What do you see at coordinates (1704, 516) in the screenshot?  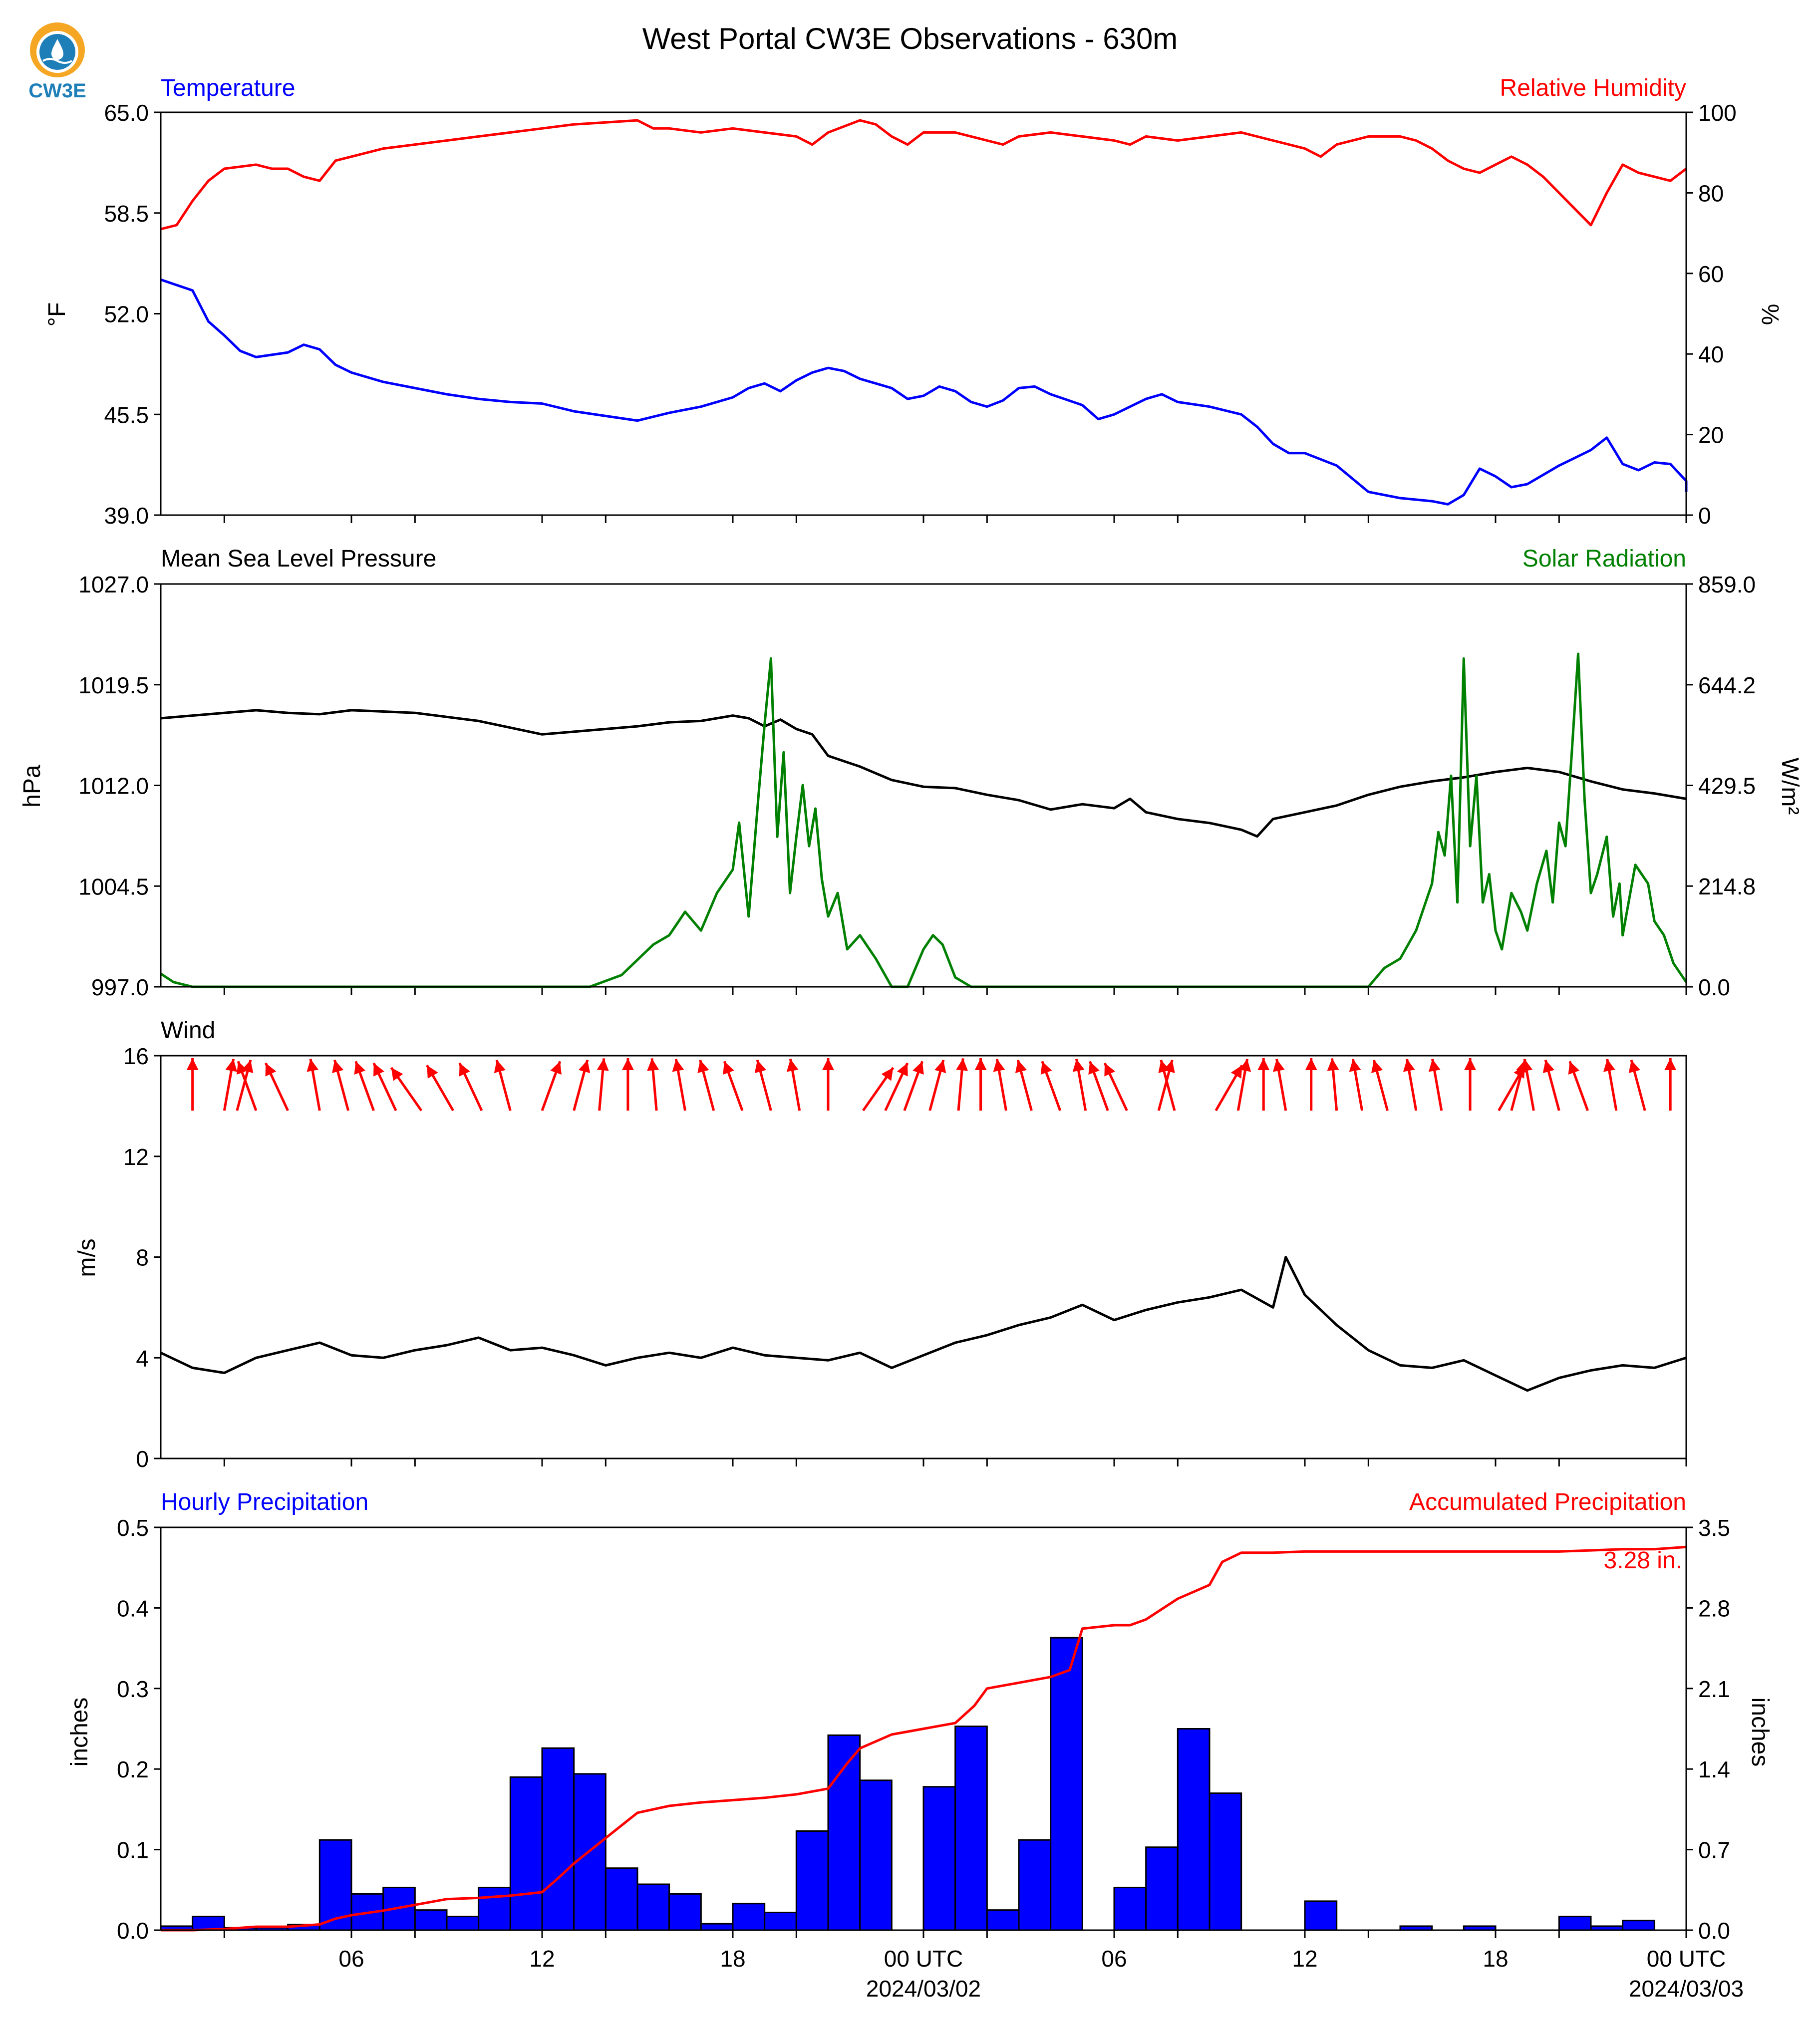 I see `y2-tick-label: 0` at bounding box center [1704, 516].